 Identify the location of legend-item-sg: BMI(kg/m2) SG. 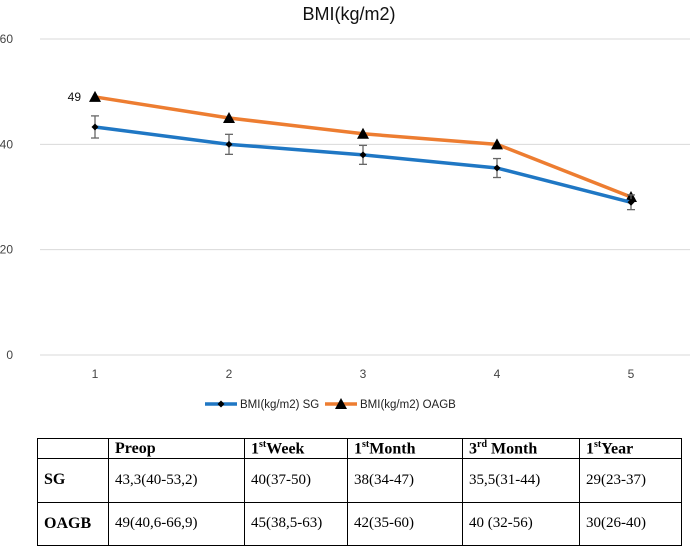
(262, 405).